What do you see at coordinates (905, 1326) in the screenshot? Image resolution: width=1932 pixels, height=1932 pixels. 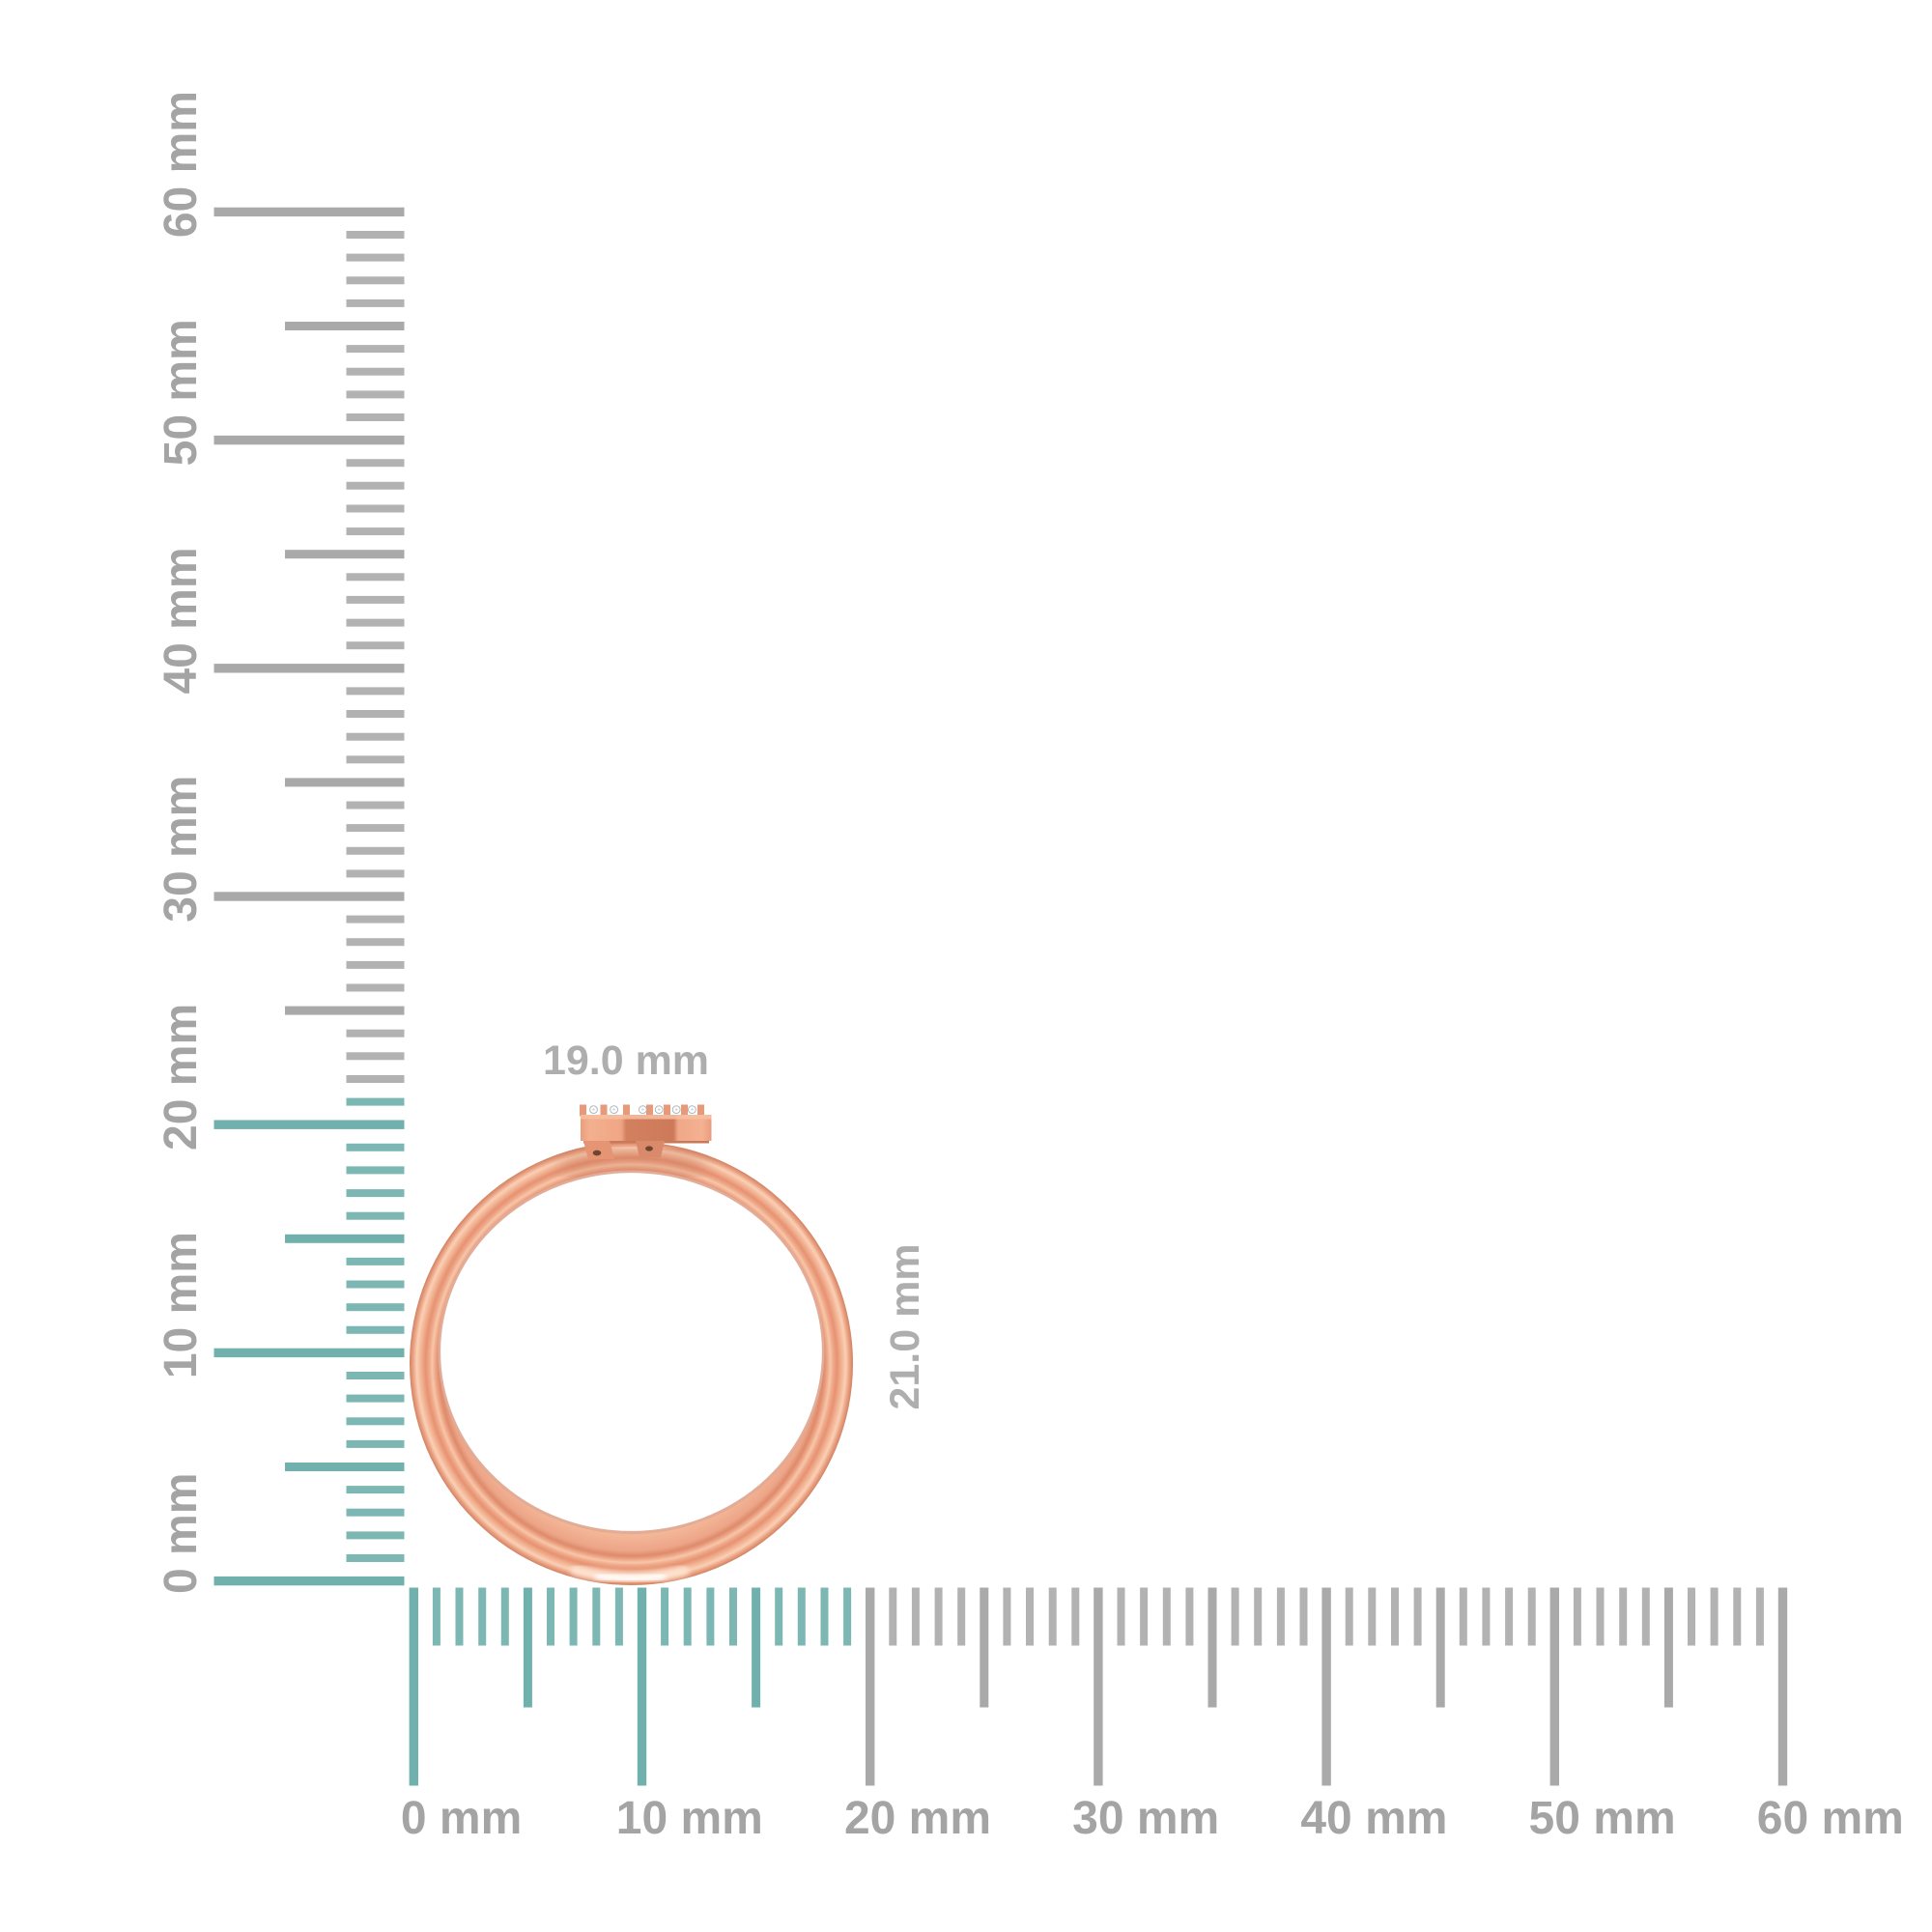 I see `svg-text: 21.0 mm` at bounding box center [905, 1326].